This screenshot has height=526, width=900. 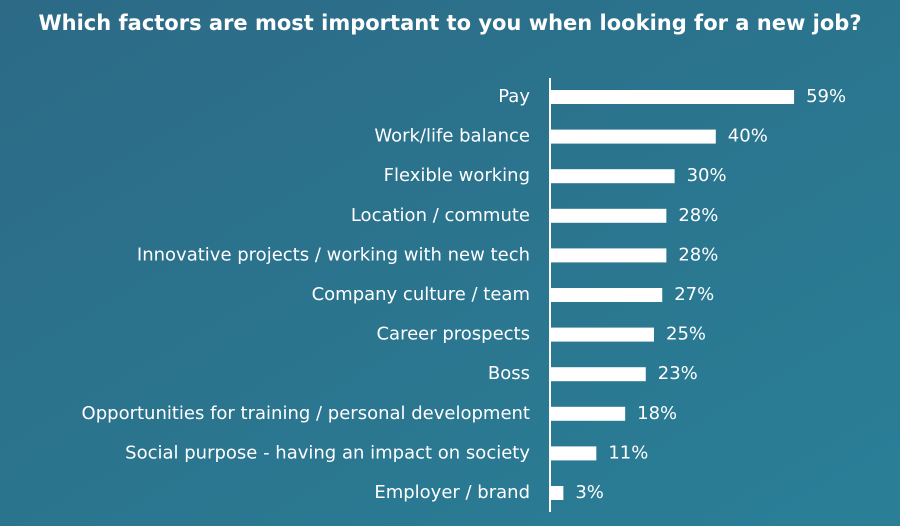 I want to click on category-label: Pay, so click(x=514, y=96).